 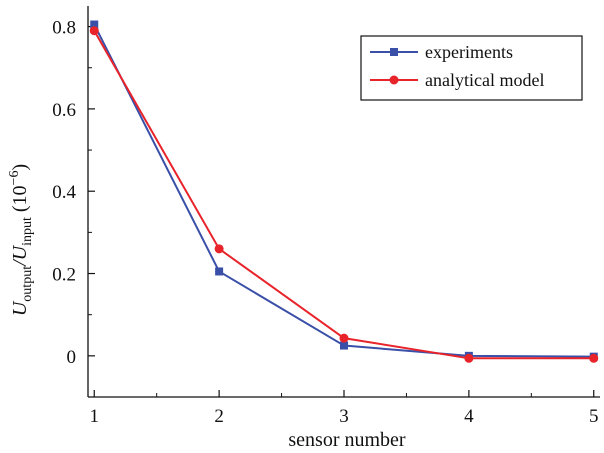 What do you see at coordinates (344, 416) in the screenshot?
I see `x-tick-label: 3` at bounding box center [344, 416].